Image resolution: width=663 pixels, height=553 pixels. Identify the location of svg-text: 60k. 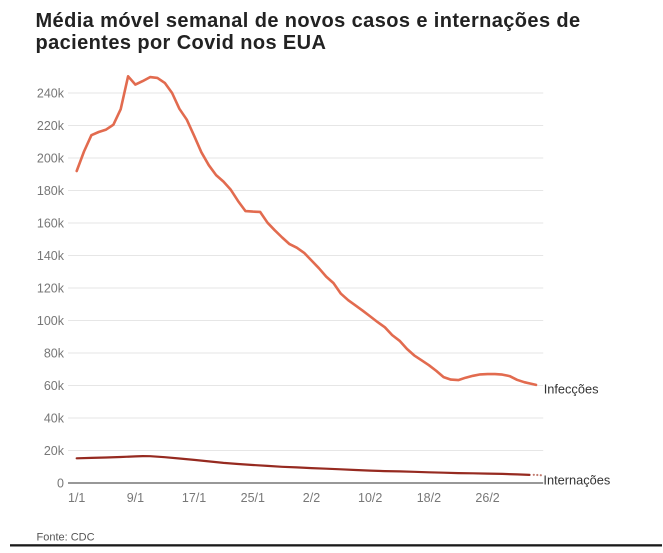
(54, 386).